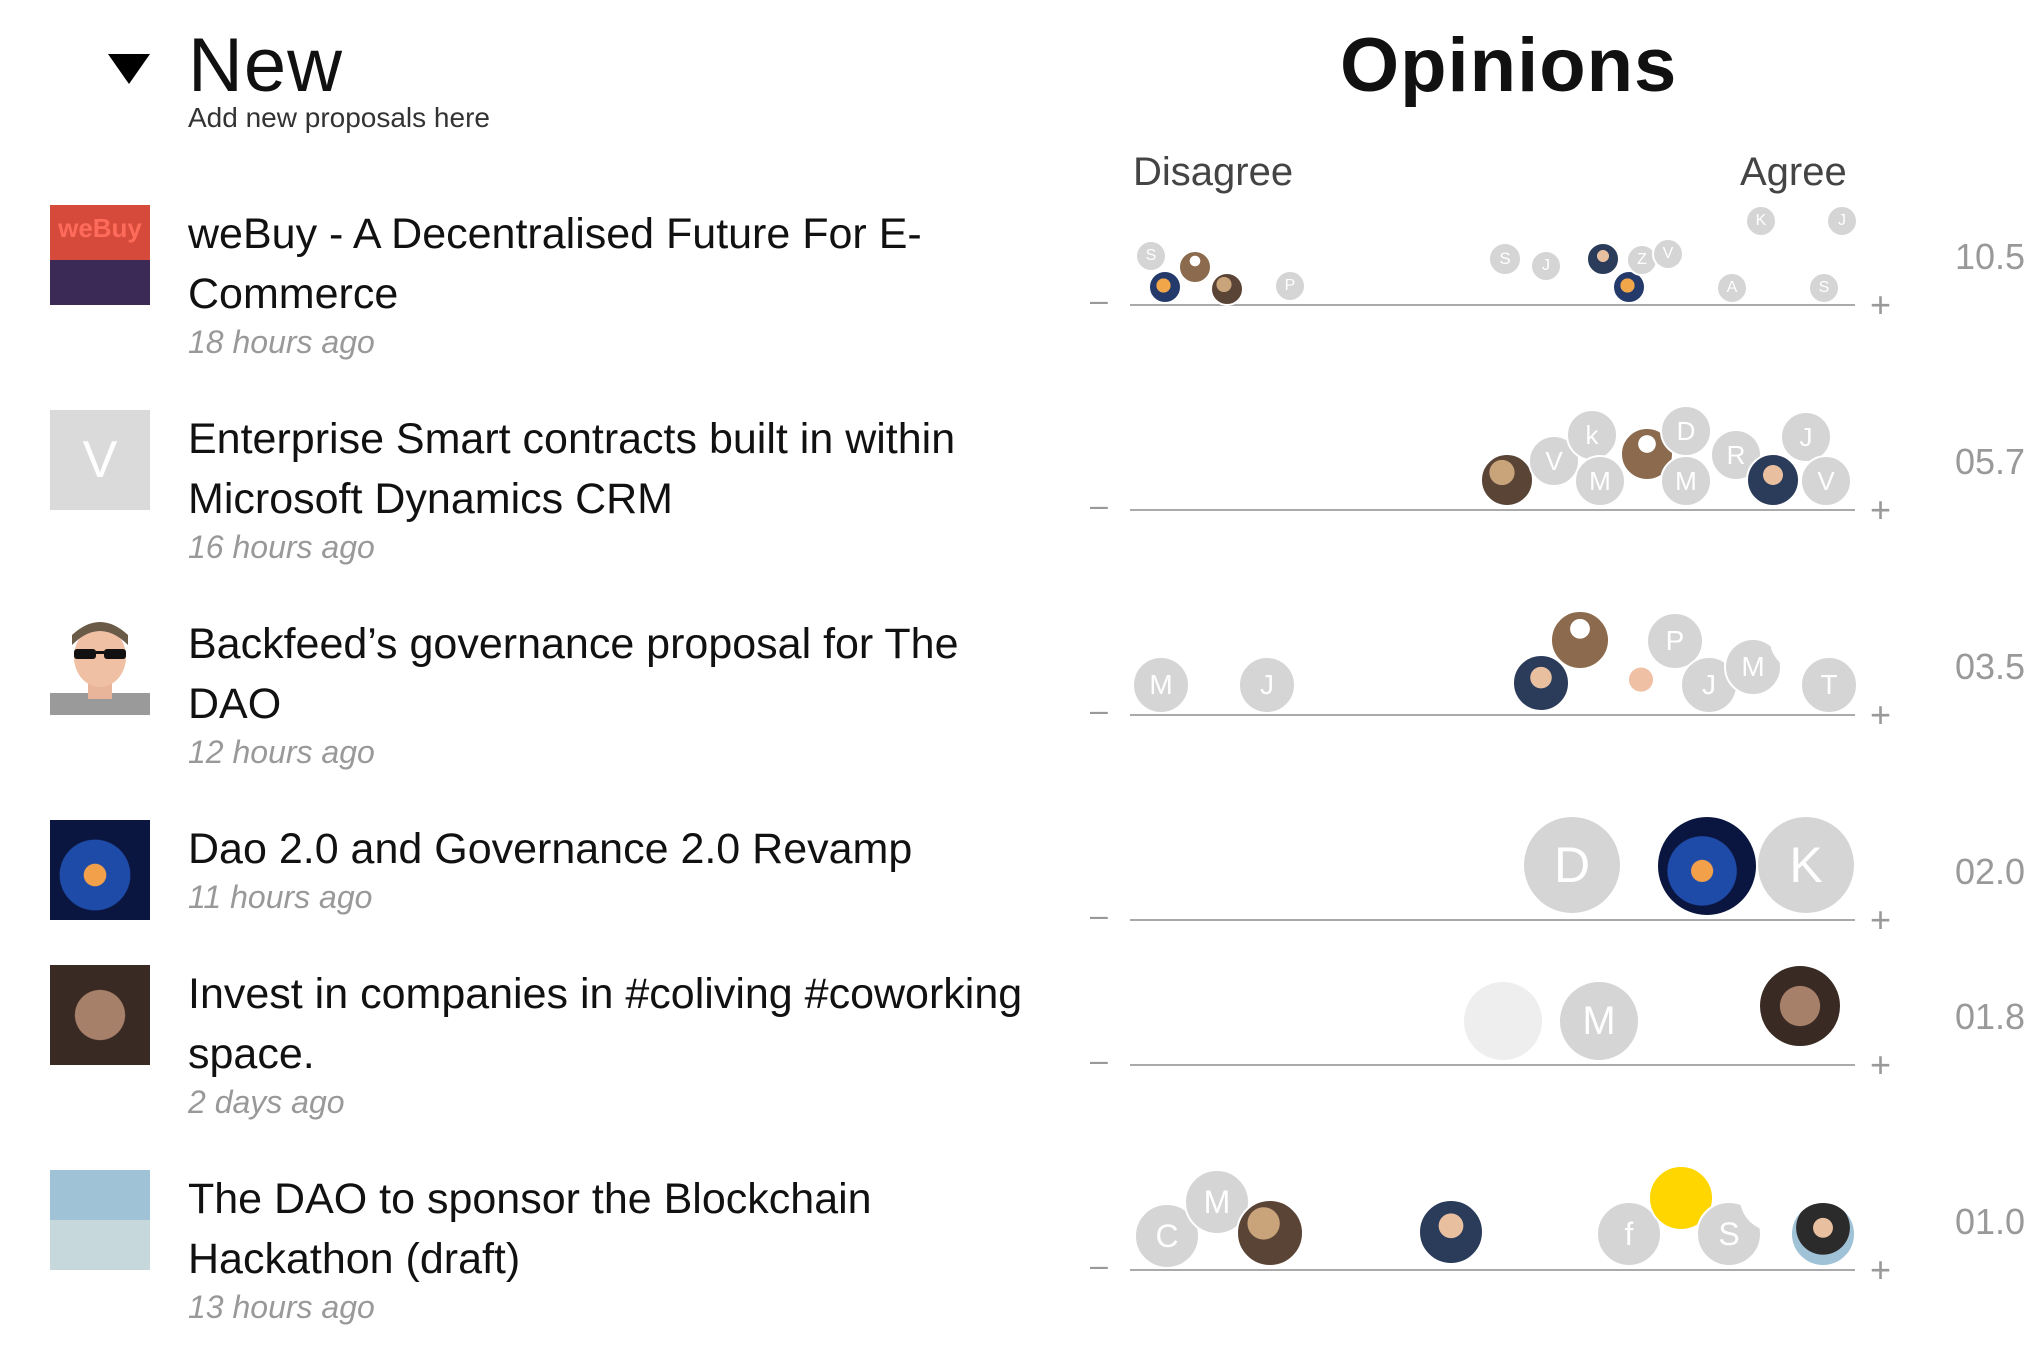 The image size is (2042, 1365). Describe the element at coordinates (1732, 288) in the screenshot. I see `voter-avatar: A` at that location.